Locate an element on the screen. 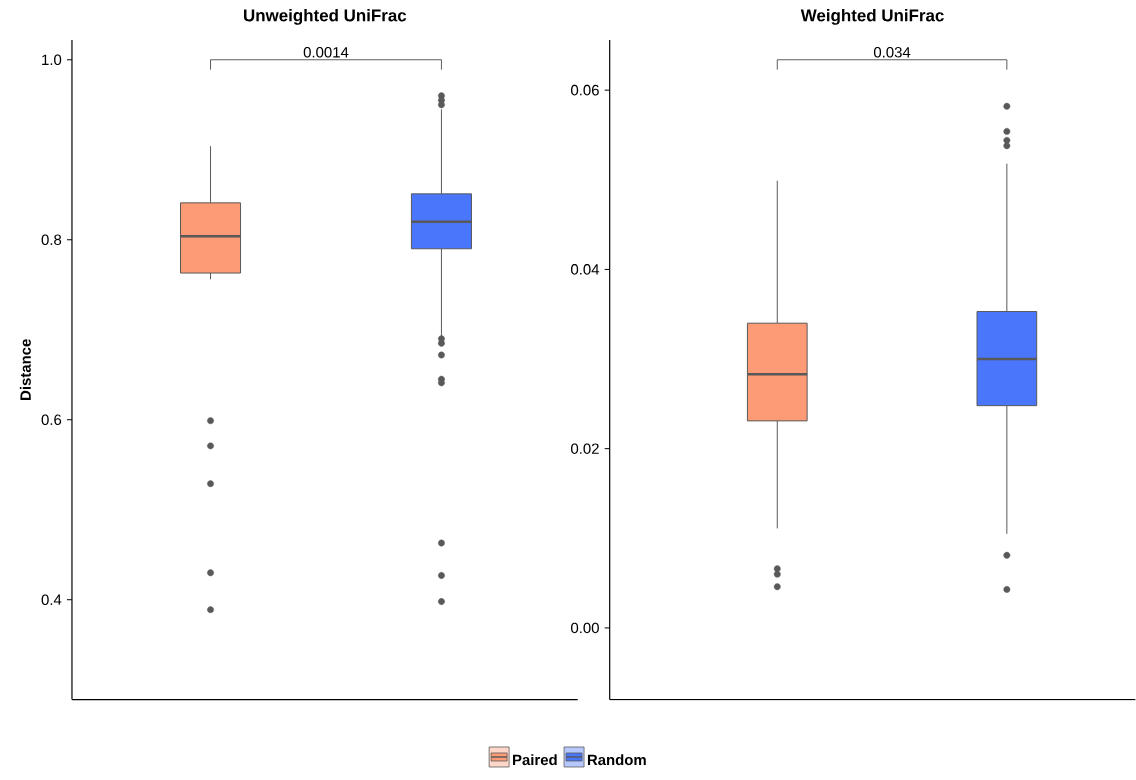 This screenshot has width=1136, height=780. y-tick-label: 0.02 is located at coordinates (585, 449).